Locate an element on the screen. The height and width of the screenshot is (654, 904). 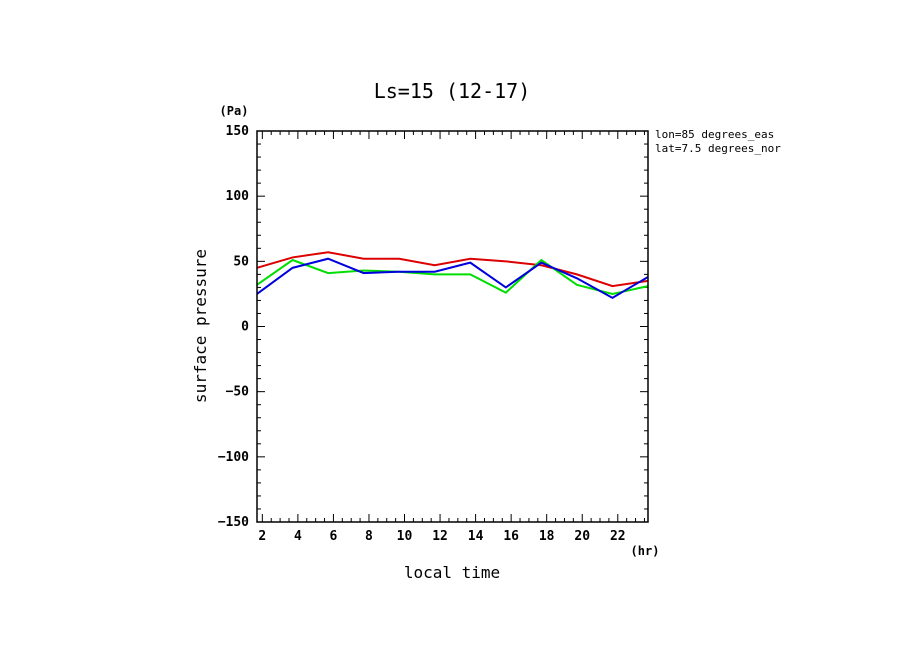
x-tick-label: 20 is located at coordinates (582, 536).